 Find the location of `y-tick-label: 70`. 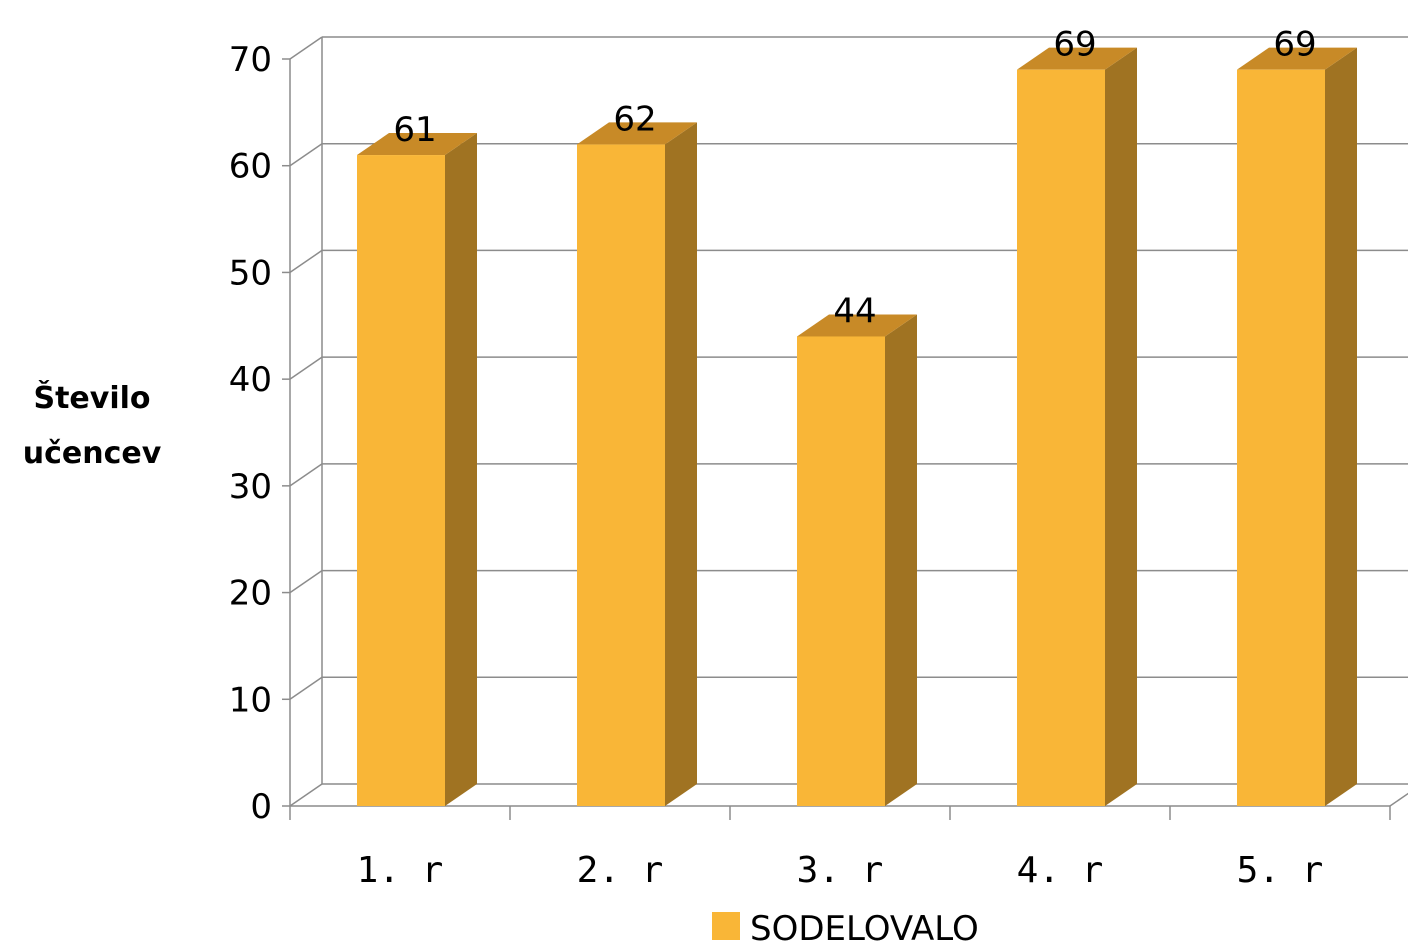

y-tick-label: 70 is located at coordinates (250, 60).